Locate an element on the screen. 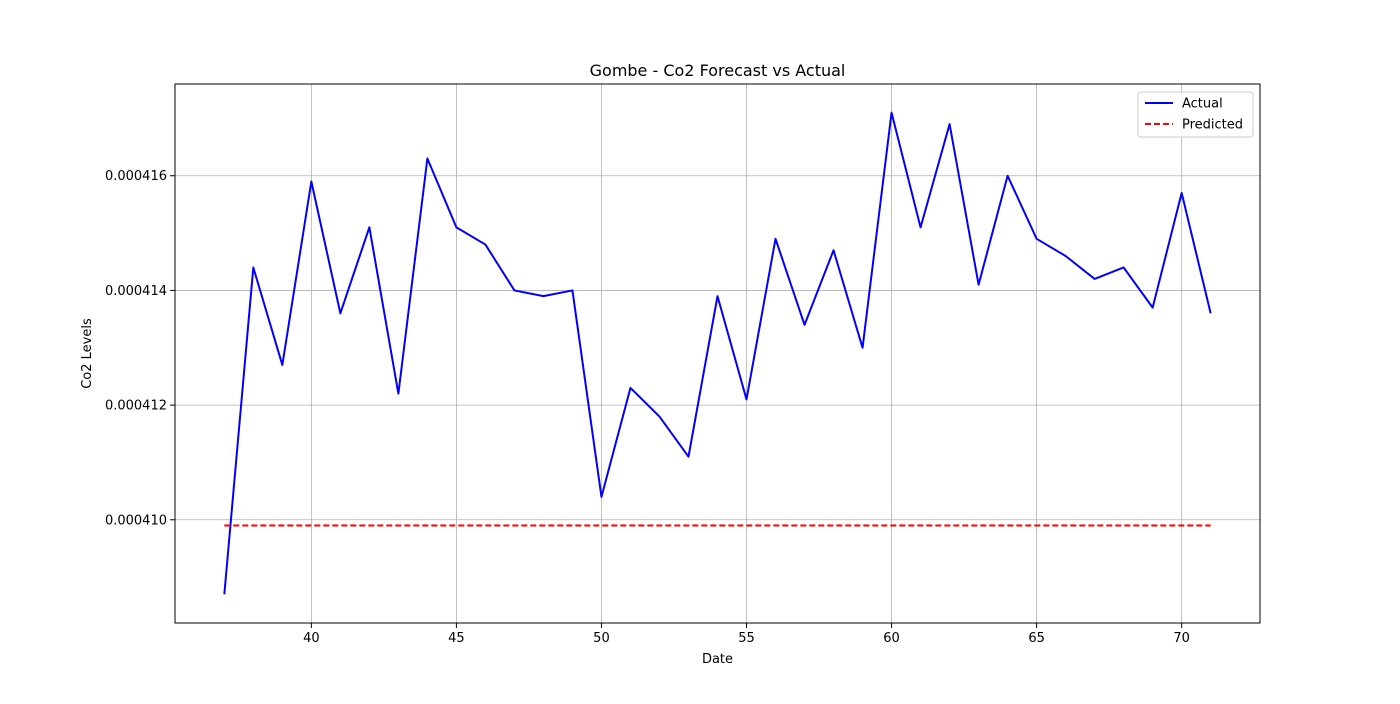  y-tick-label: 0.000414 is located at coordinates (136, 291).